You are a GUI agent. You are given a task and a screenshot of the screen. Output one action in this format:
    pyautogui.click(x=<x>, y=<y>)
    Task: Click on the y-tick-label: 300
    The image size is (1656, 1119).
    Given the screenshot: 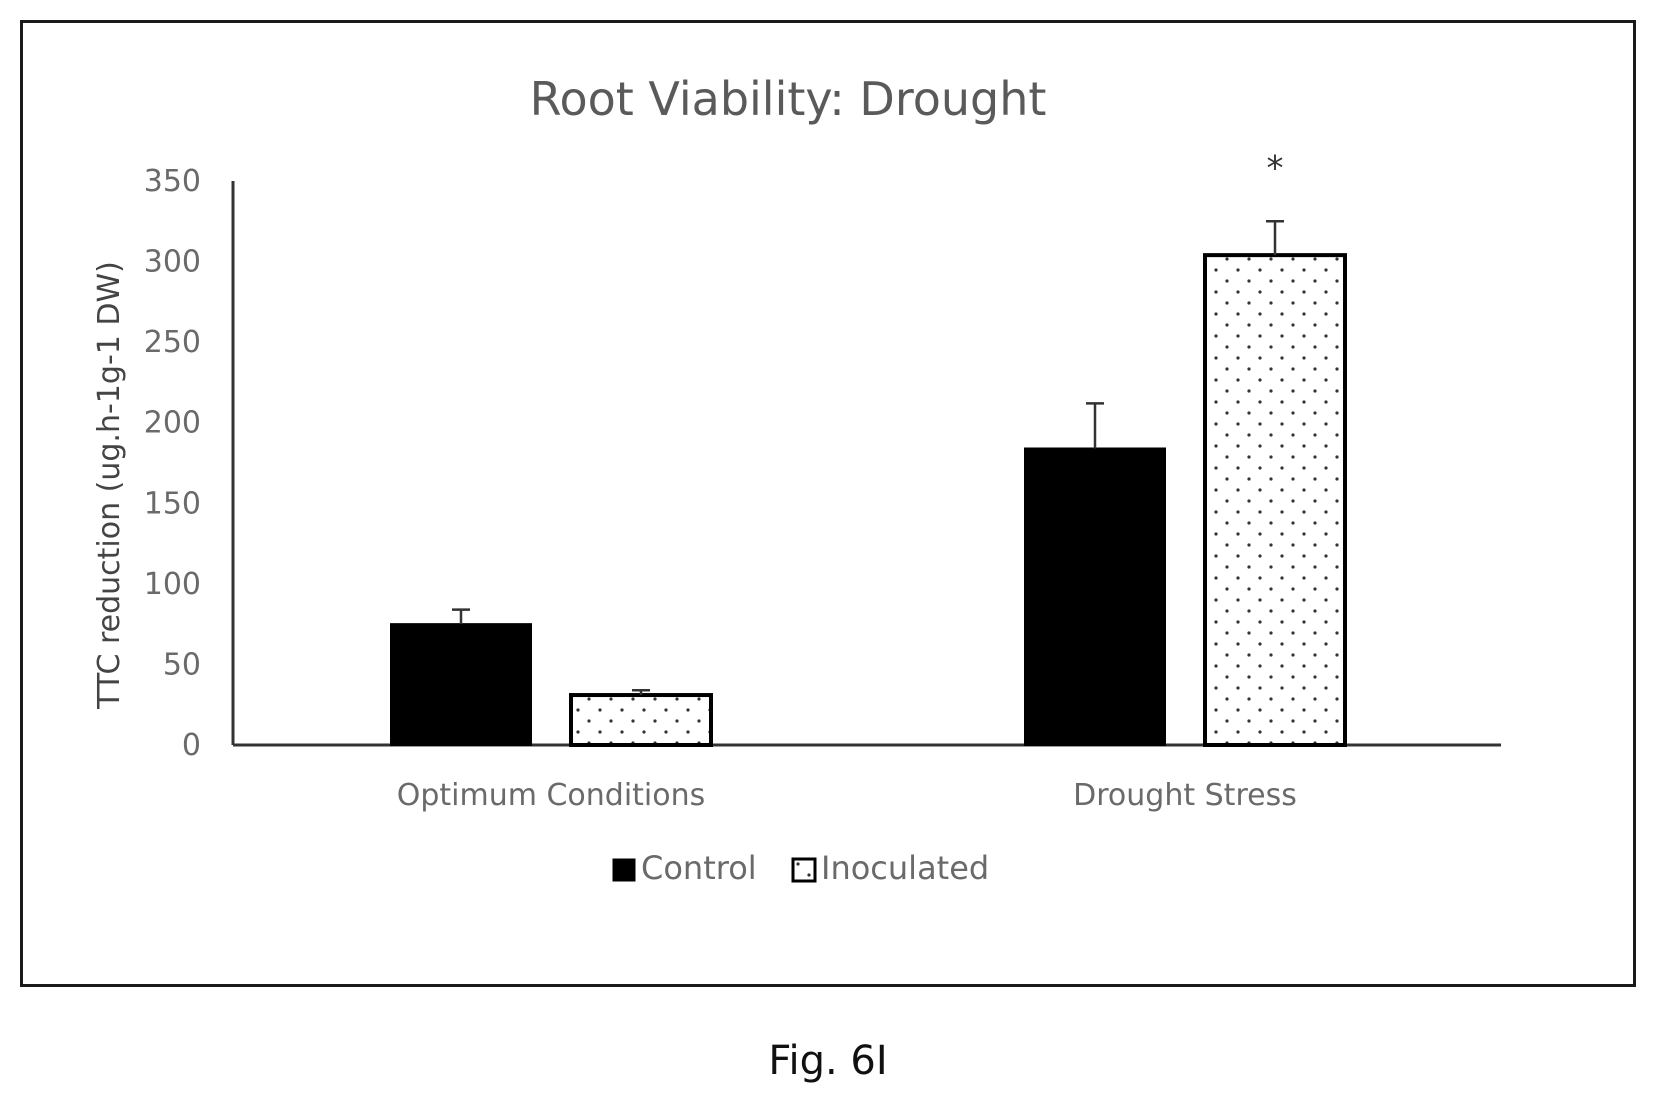 What is the action you would take?
    pyautogui.click(x=172, y=262)
    